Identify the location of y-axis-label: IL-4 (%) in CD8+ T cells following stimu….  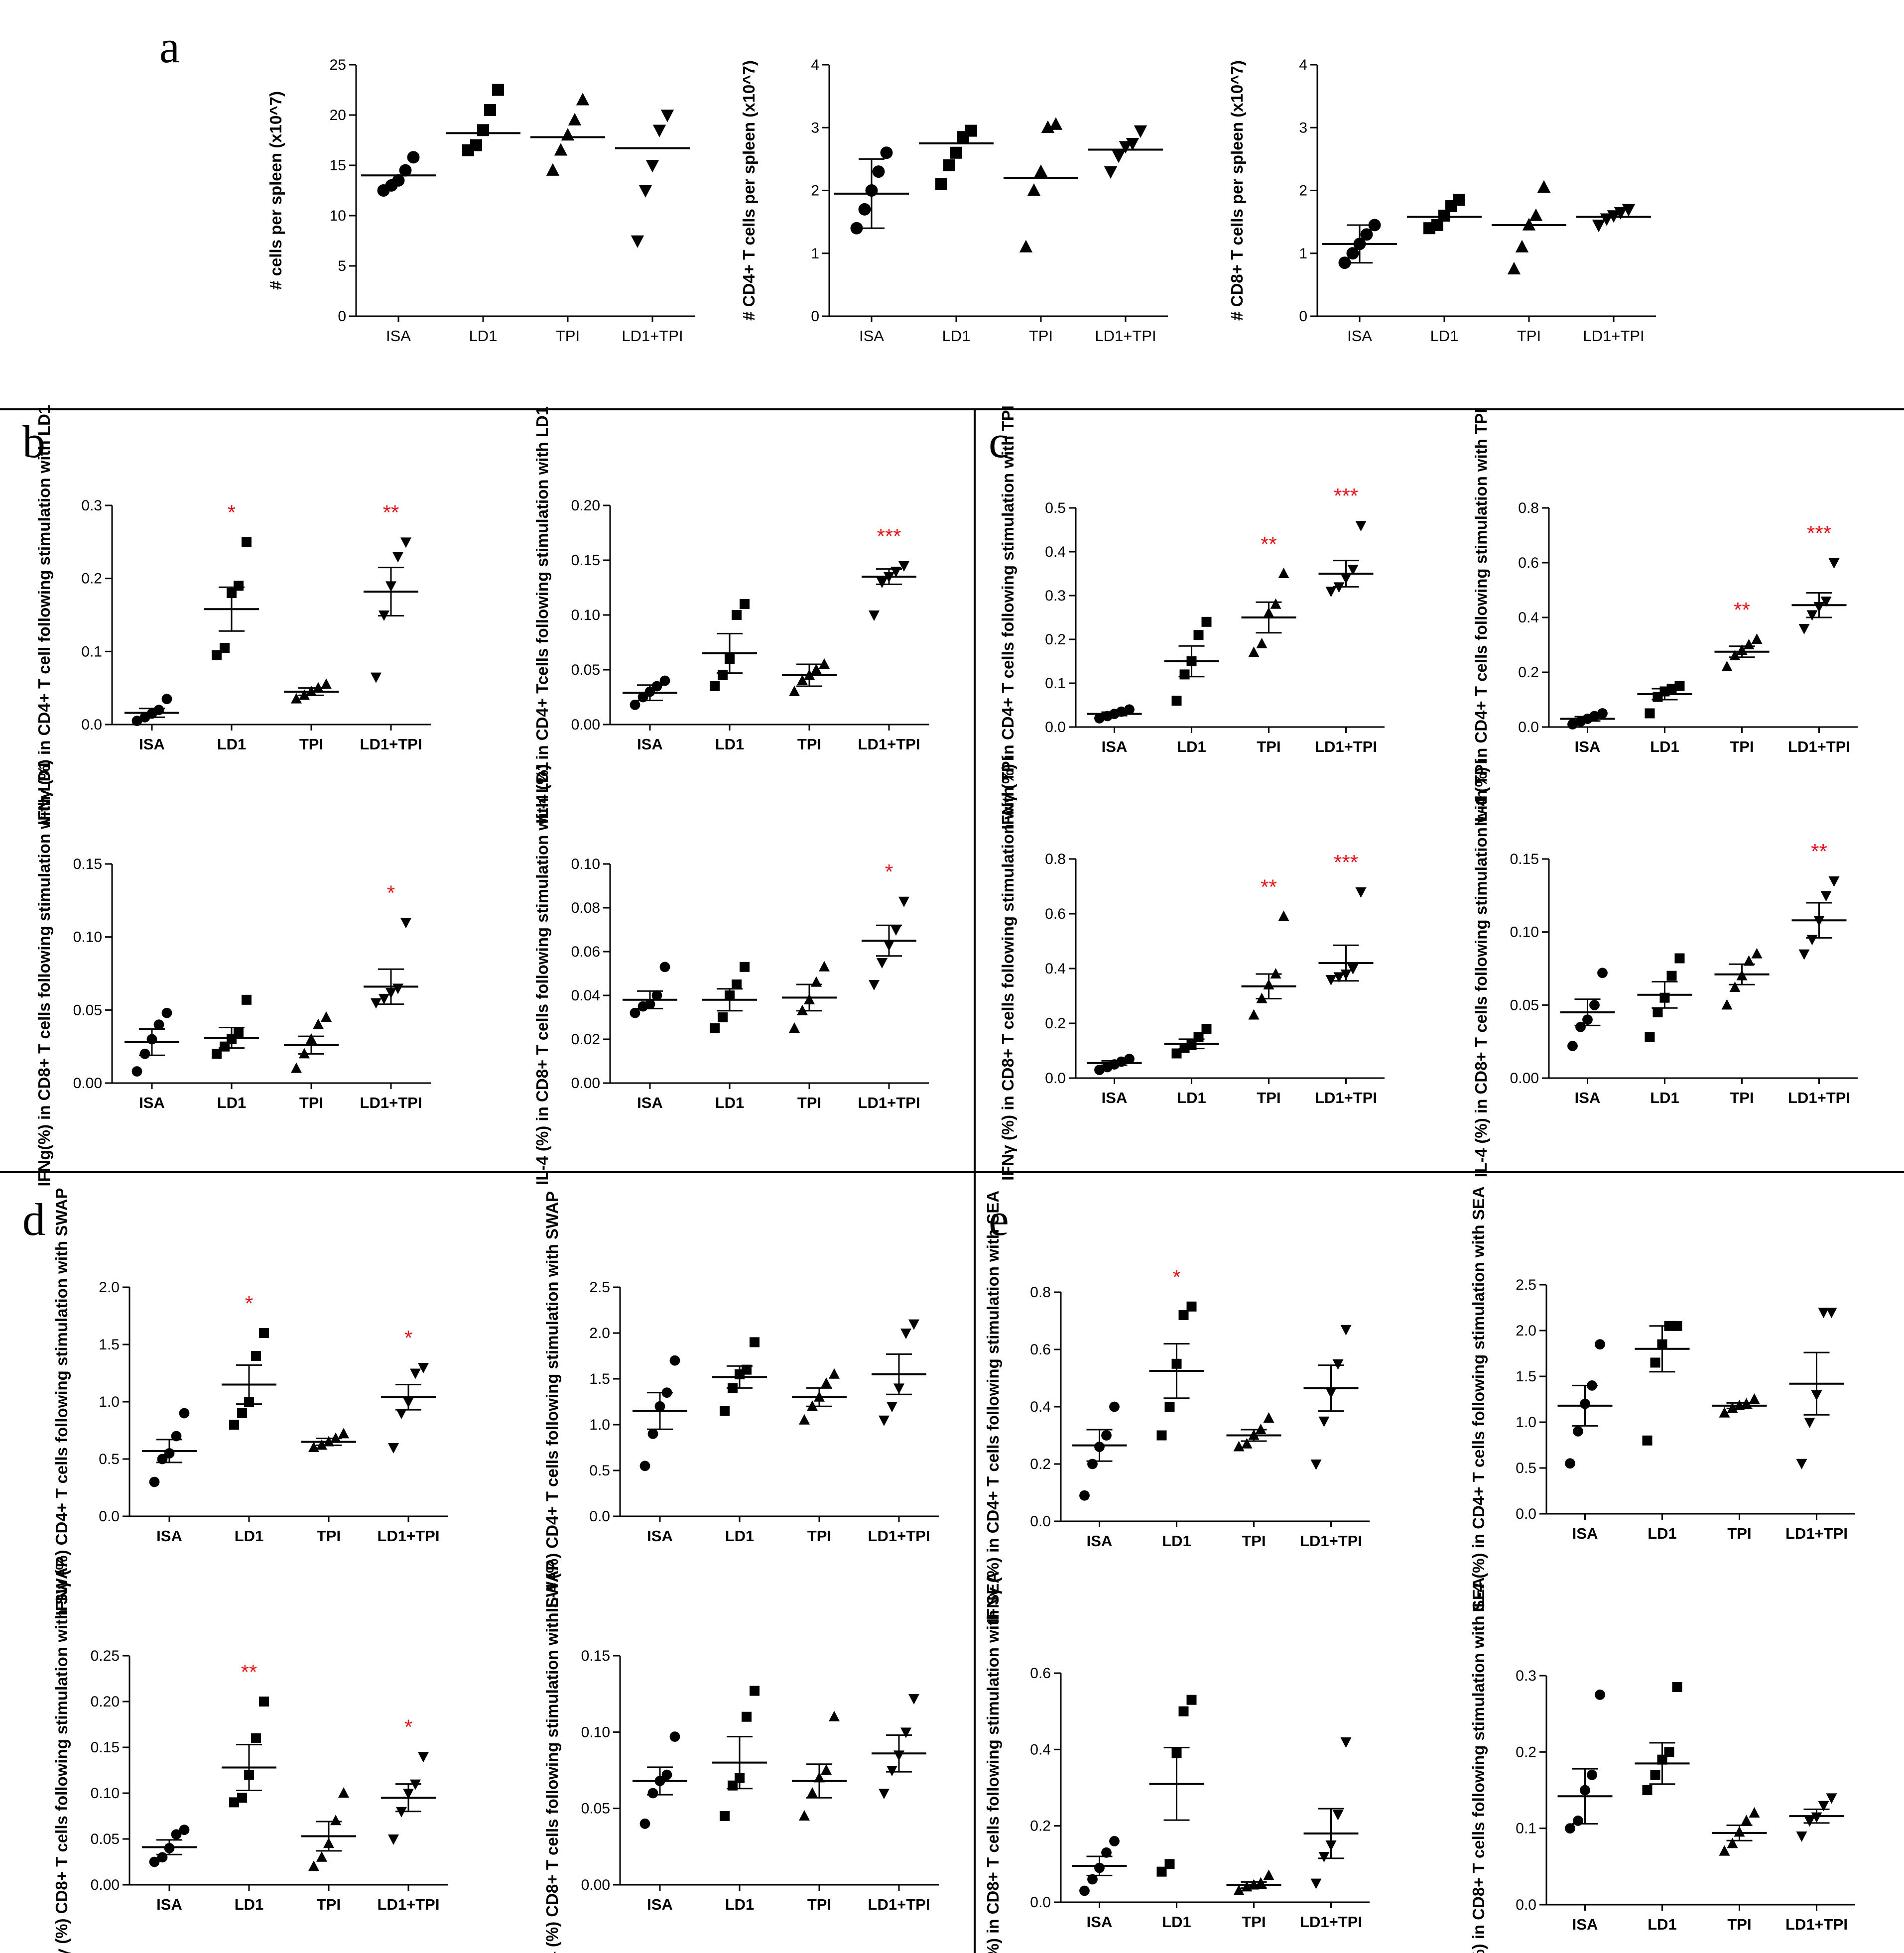
(542, 973).